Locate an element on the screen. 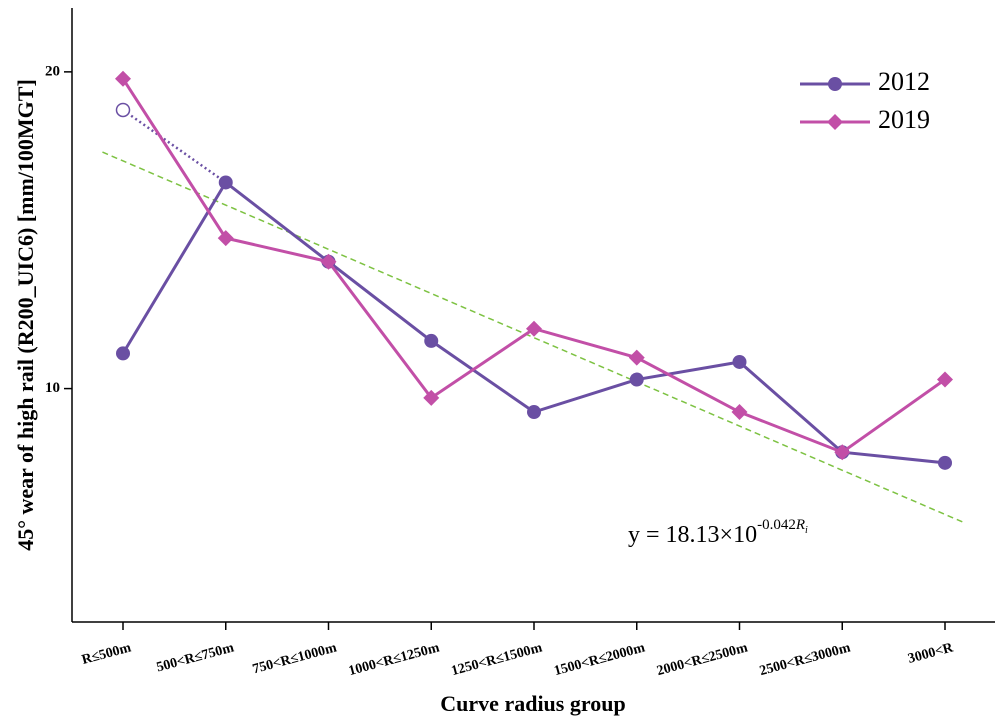 Image resolution: width=995 pixels, height=725 pixels. y-tick-label: 20 is located at coordinates (52, 71).